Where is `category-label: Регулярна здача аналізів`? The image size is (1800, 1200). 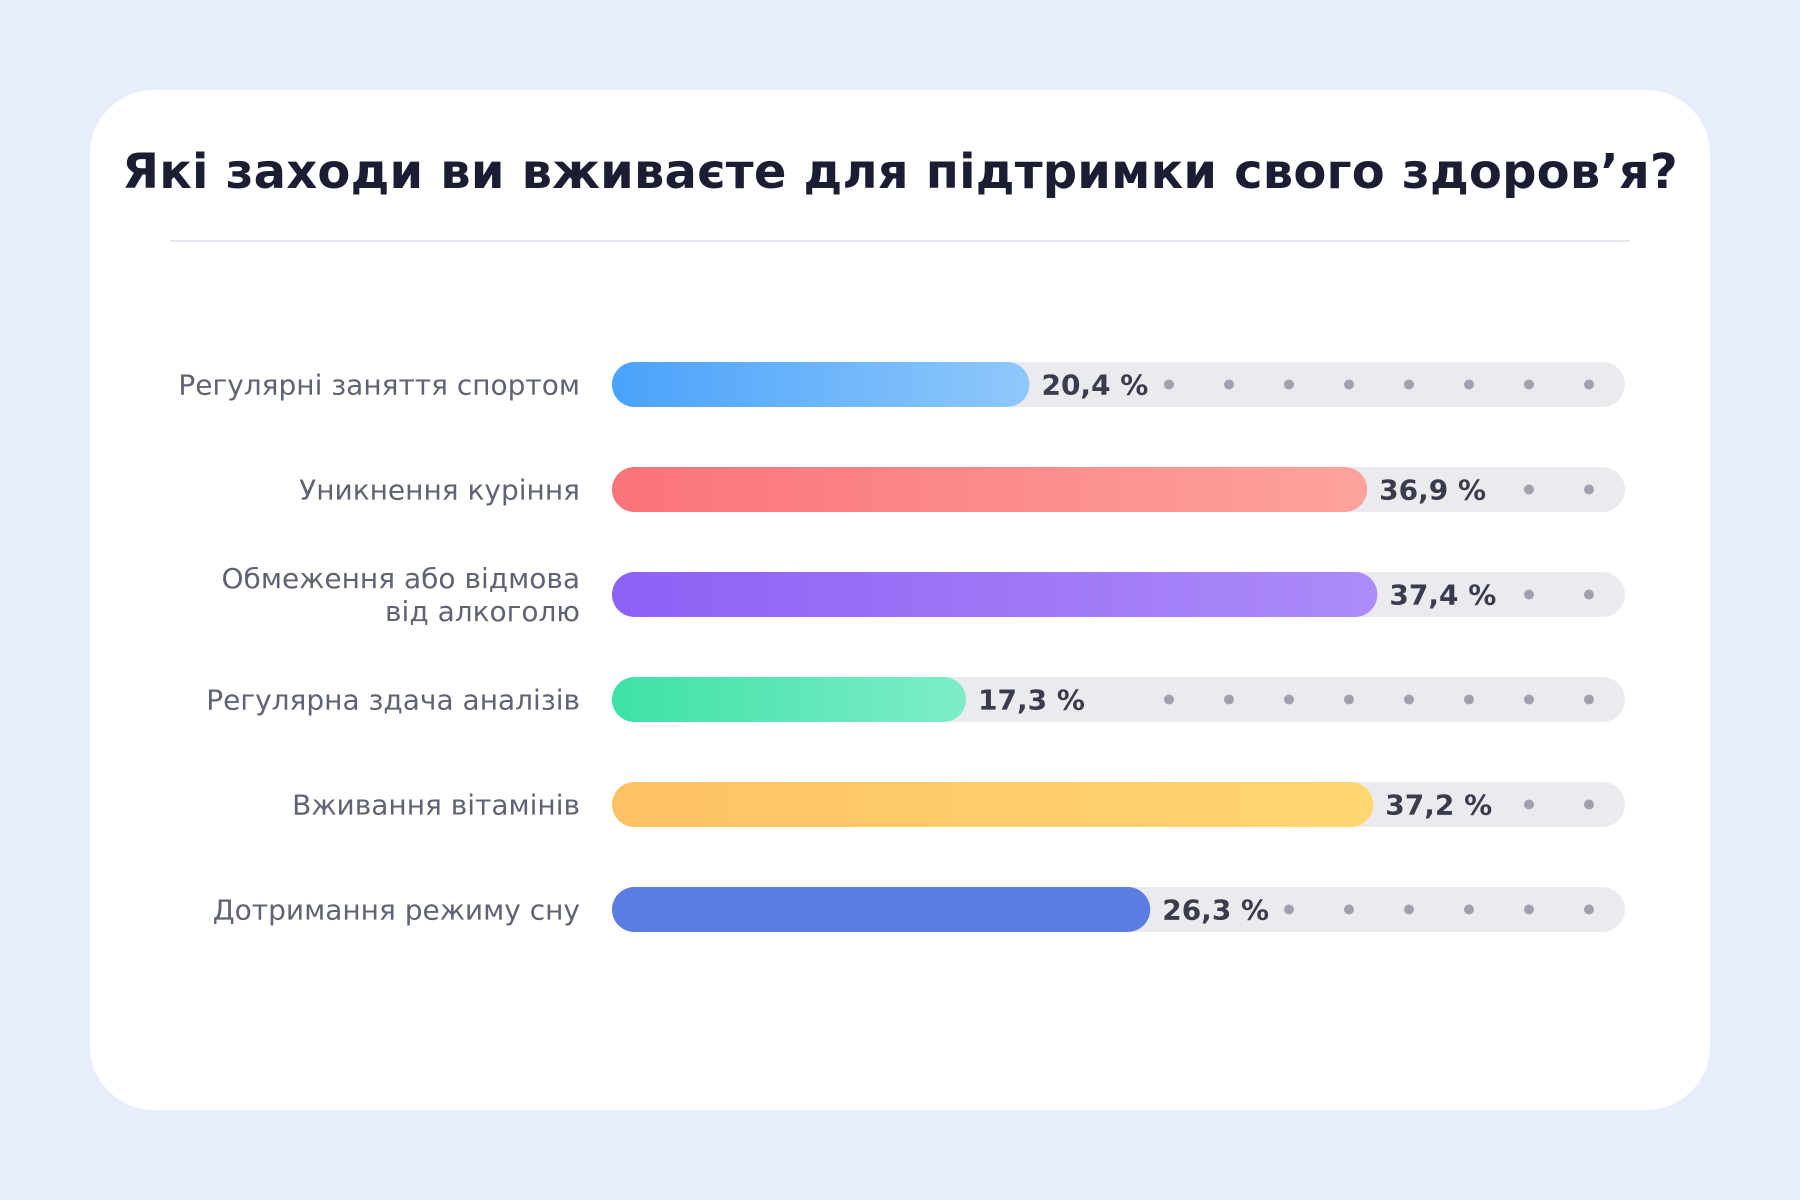 category-label: Регулярна здача аналізів is located at coordinates (393, 700).